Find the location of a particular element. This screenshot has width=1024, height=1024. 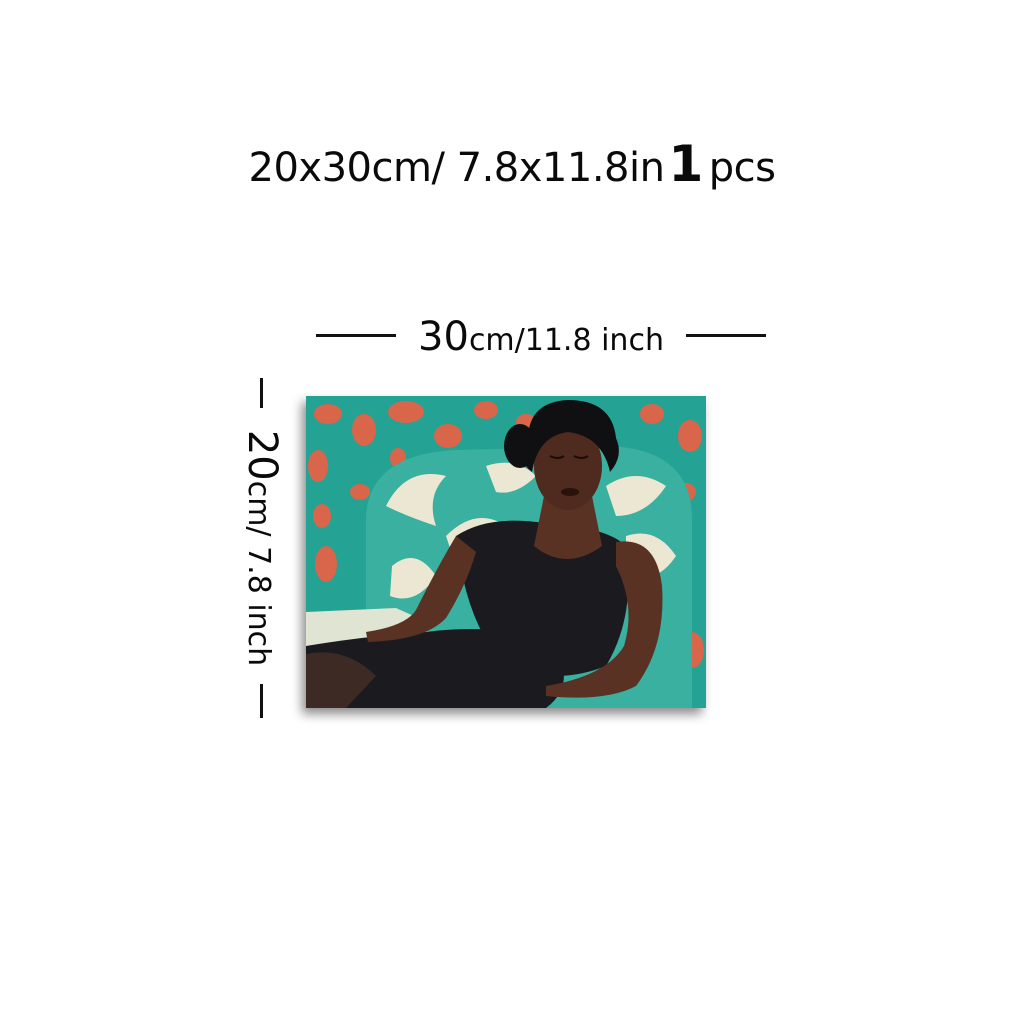

height-value: 20 is located at coordinates (262, 455).